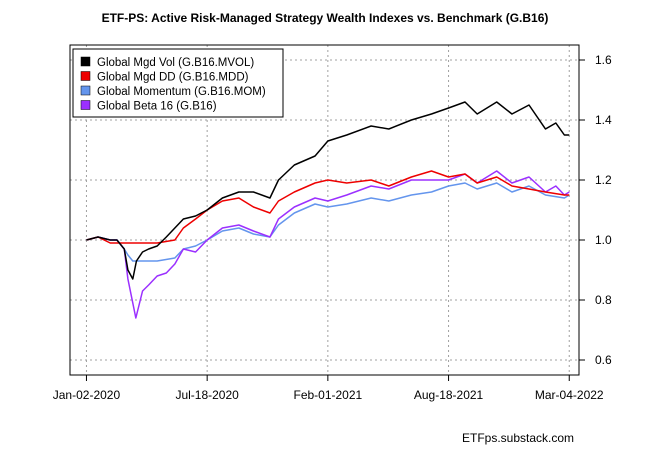 The image size is (650, 450). What do you see at coordinates (603, 300) in the screenshot?
I see `y-tick-label: 0.8` at bounding box center [603, 300].